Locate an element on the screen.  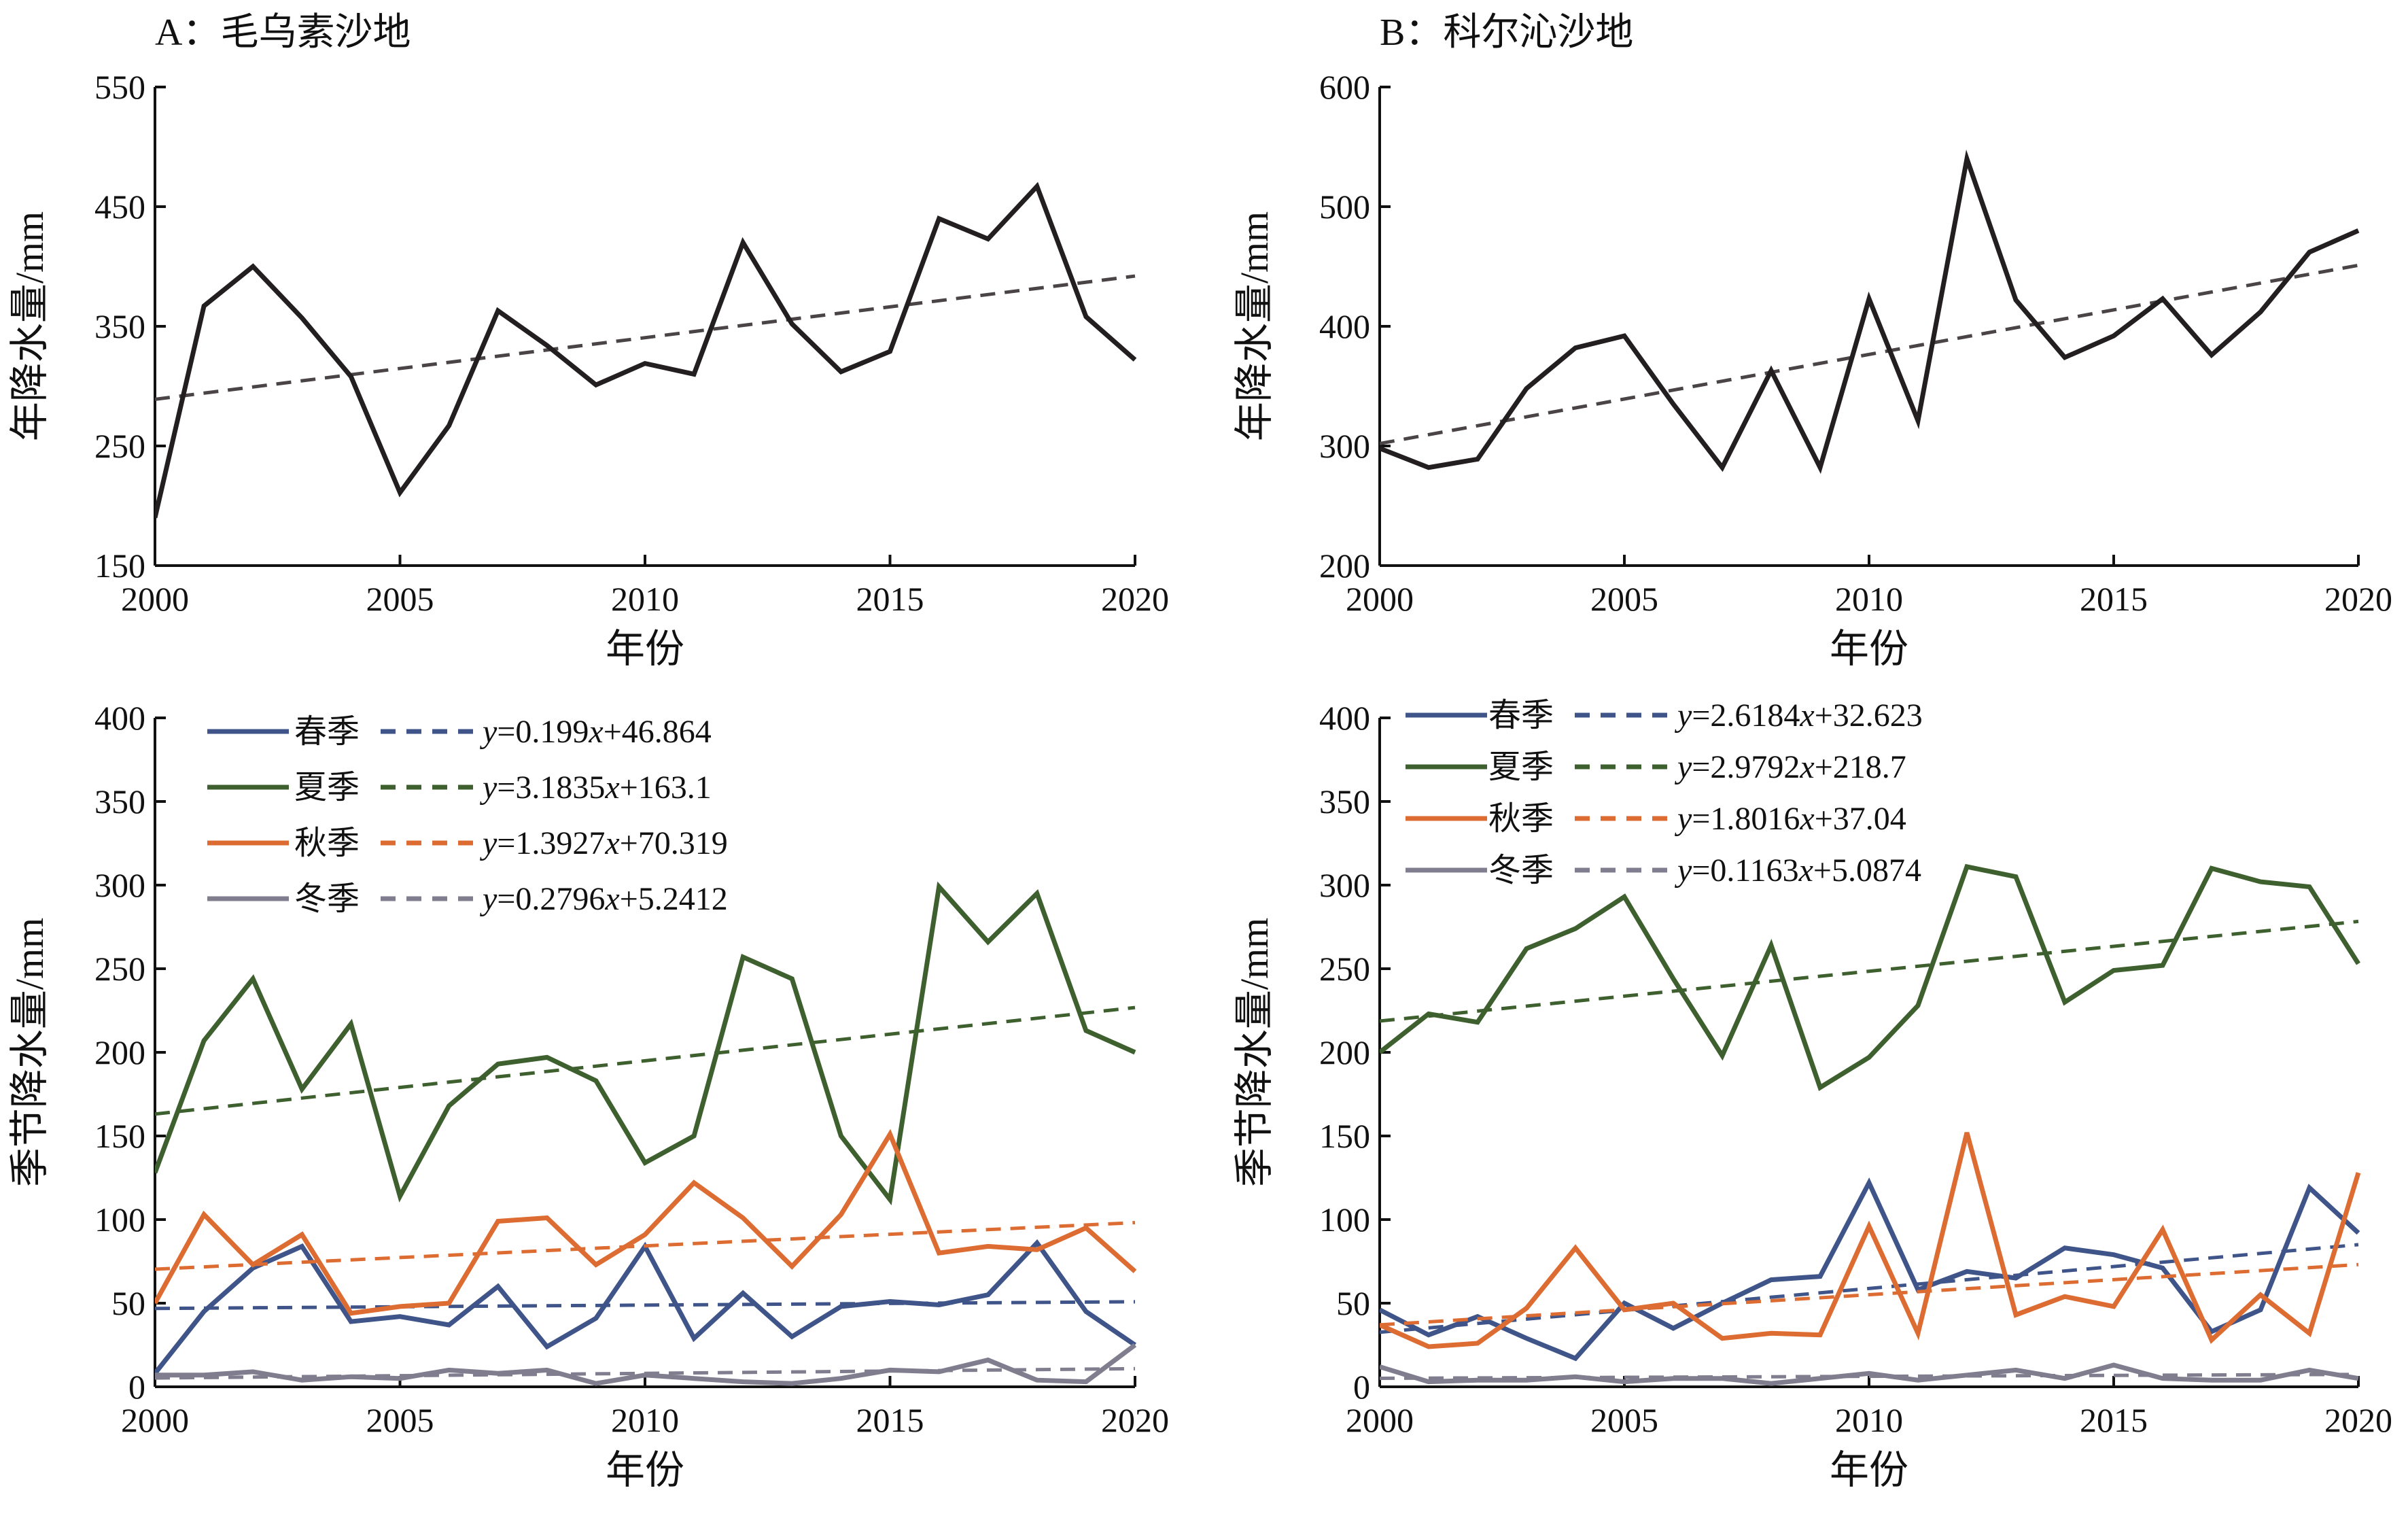
series-line-spring is located at coordinates (1870, 1269).